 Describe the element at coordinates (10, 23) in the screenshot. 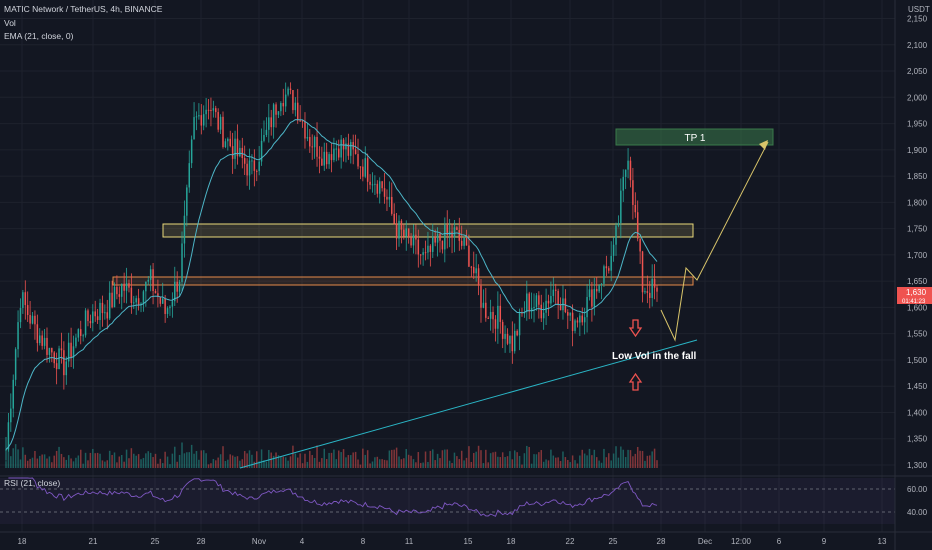

I see `volume-legend: Vol` at that location.